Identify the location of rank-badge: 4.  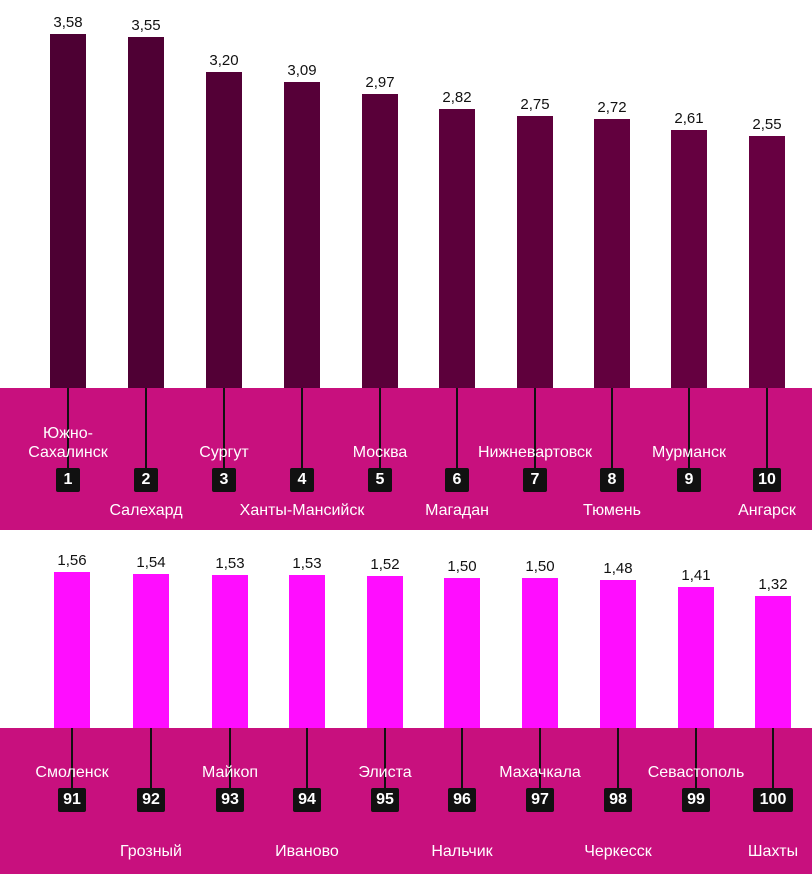
(302, 480).